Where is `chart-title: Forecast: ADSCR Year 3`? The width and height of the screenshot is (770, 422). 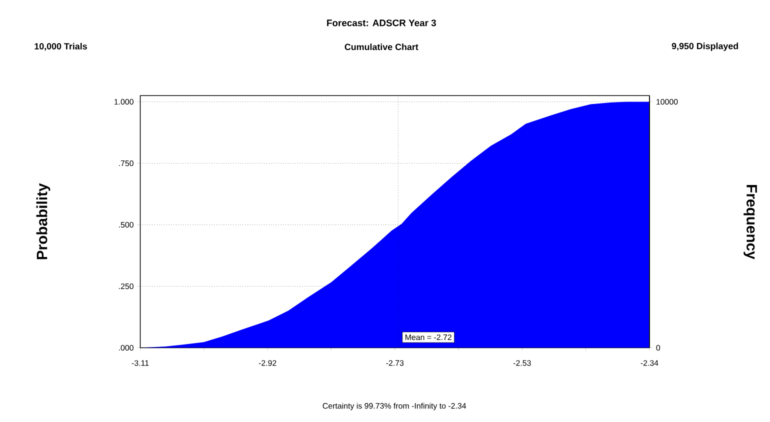
chart-title: Forecast: ADSCR Year 3 is located at coordinates (381, 22).